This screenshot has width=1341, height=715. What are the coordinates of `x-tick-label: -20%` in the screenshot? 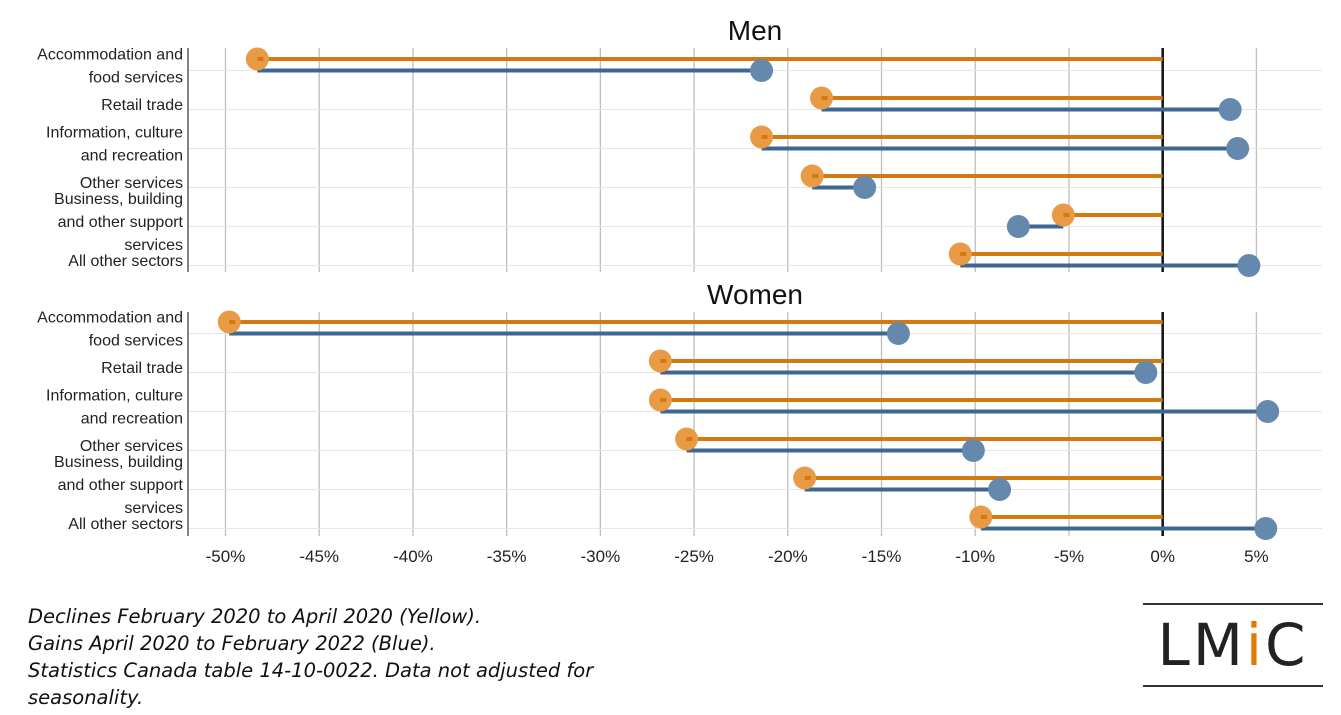 It's located at (788, 556).